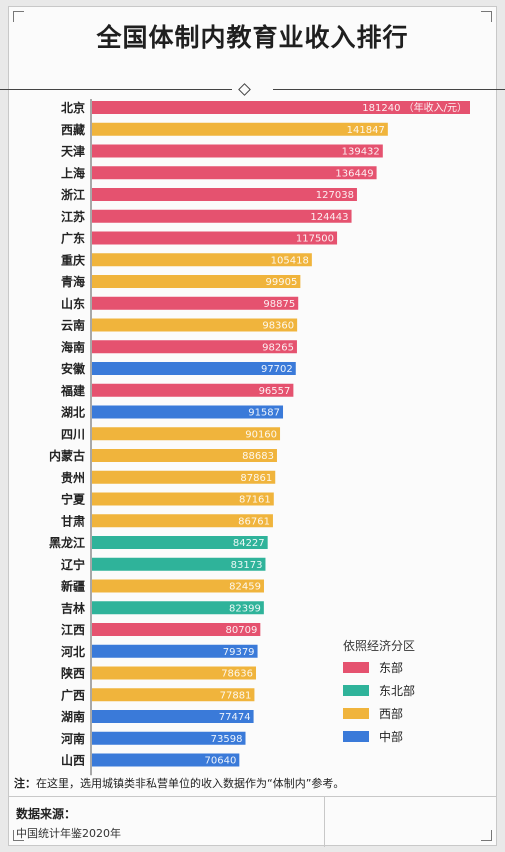  What do you see at coordinates (73, 303) in the screenshot?
I see `category-label: 山东` at bounding box center [73, 303].